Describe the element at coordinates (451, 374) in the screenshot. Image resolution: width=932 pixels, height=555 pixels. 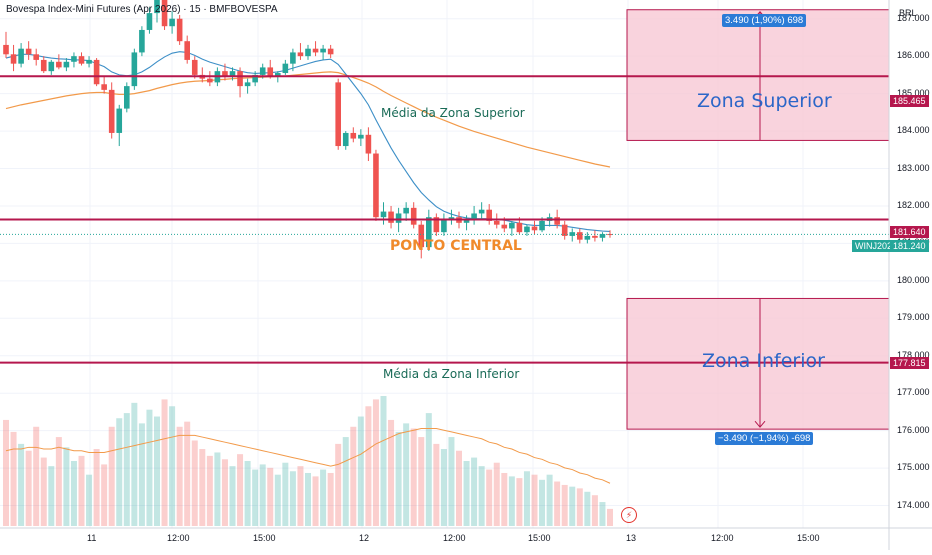
I see `annotation-media-inferior: Média da Zona Inferior` at that location.